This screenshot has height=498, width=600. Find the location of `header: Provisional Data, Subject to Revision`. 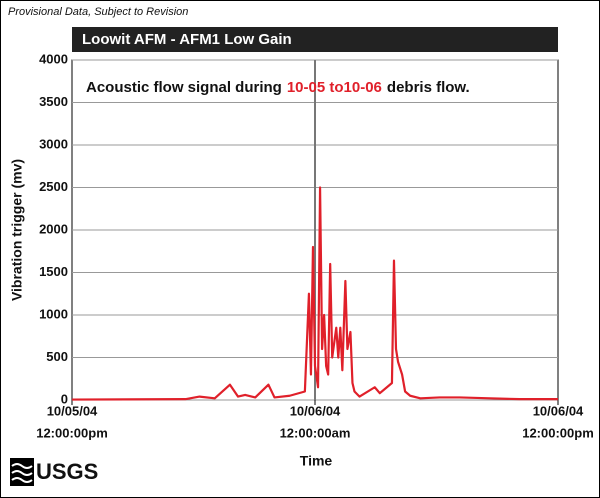

header: Provisional Data, Subject to Revision is located at coordinates (98, 12).